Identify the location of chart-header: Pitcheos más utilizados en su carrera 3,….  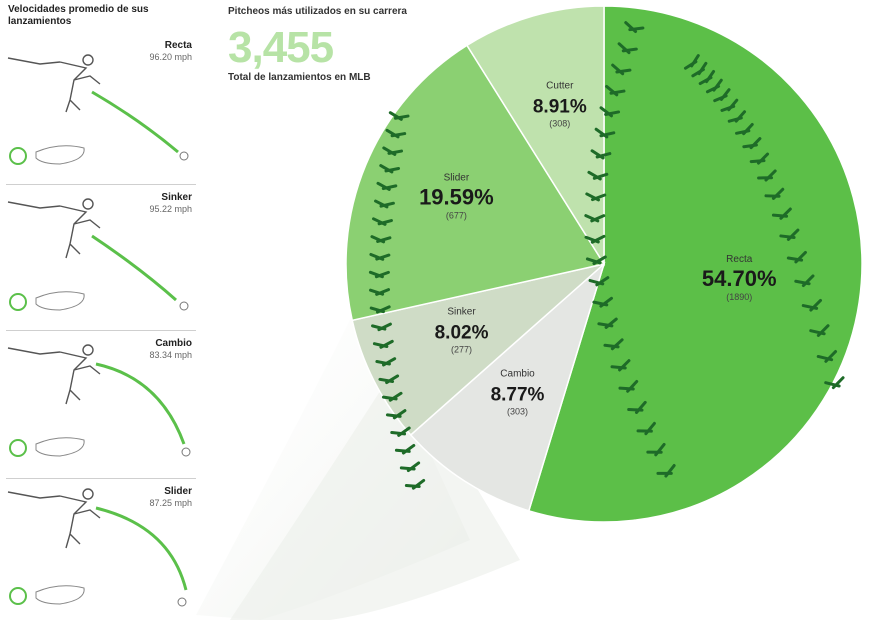
(348, 52).